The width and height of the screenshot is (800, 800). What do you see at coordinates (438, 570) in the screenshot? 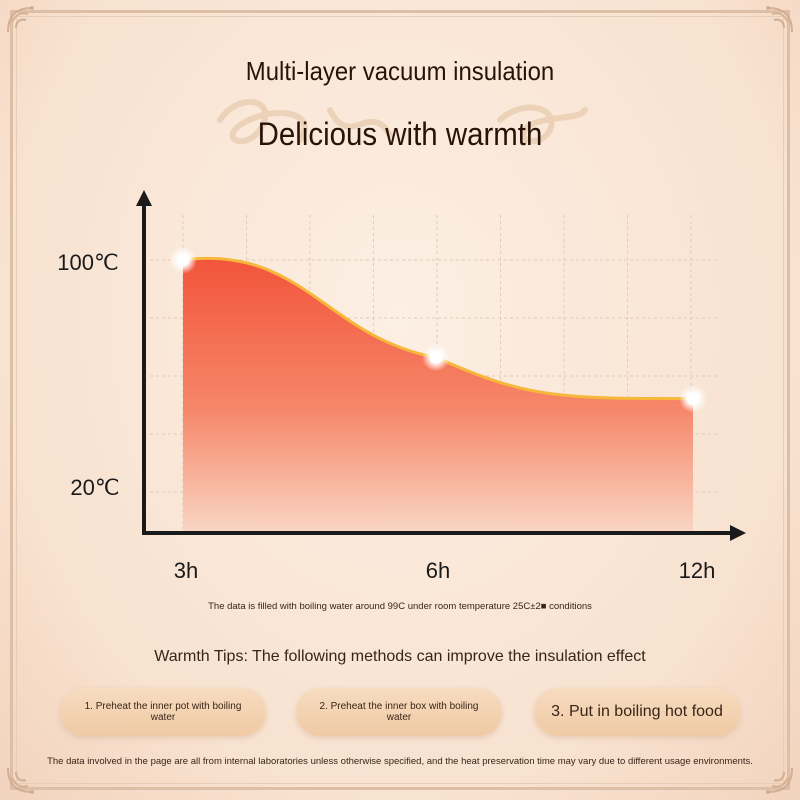
I see `x-tick-label: 6h` at bounding box center [438, 570].